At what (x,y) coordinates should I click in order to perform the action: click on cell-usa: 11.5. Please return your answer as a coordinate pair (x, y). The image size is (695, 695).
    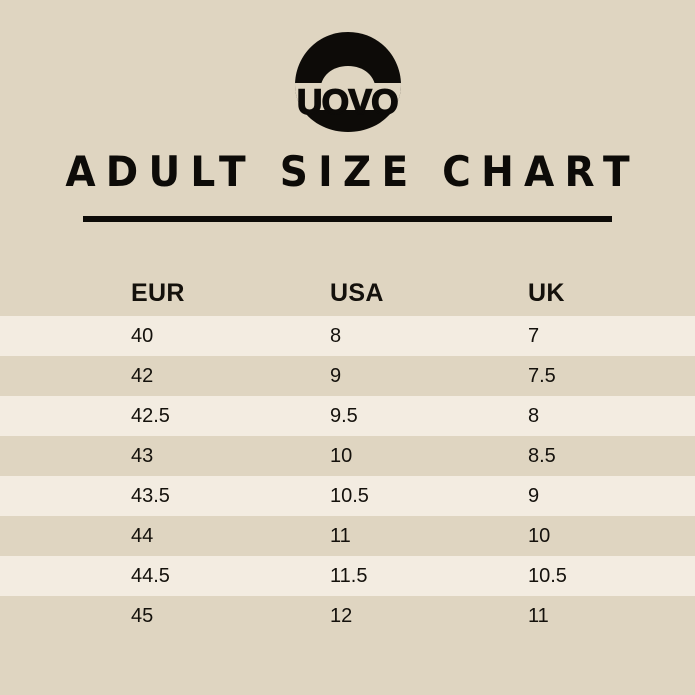
    Looking at the image, I should click on (349, 575).